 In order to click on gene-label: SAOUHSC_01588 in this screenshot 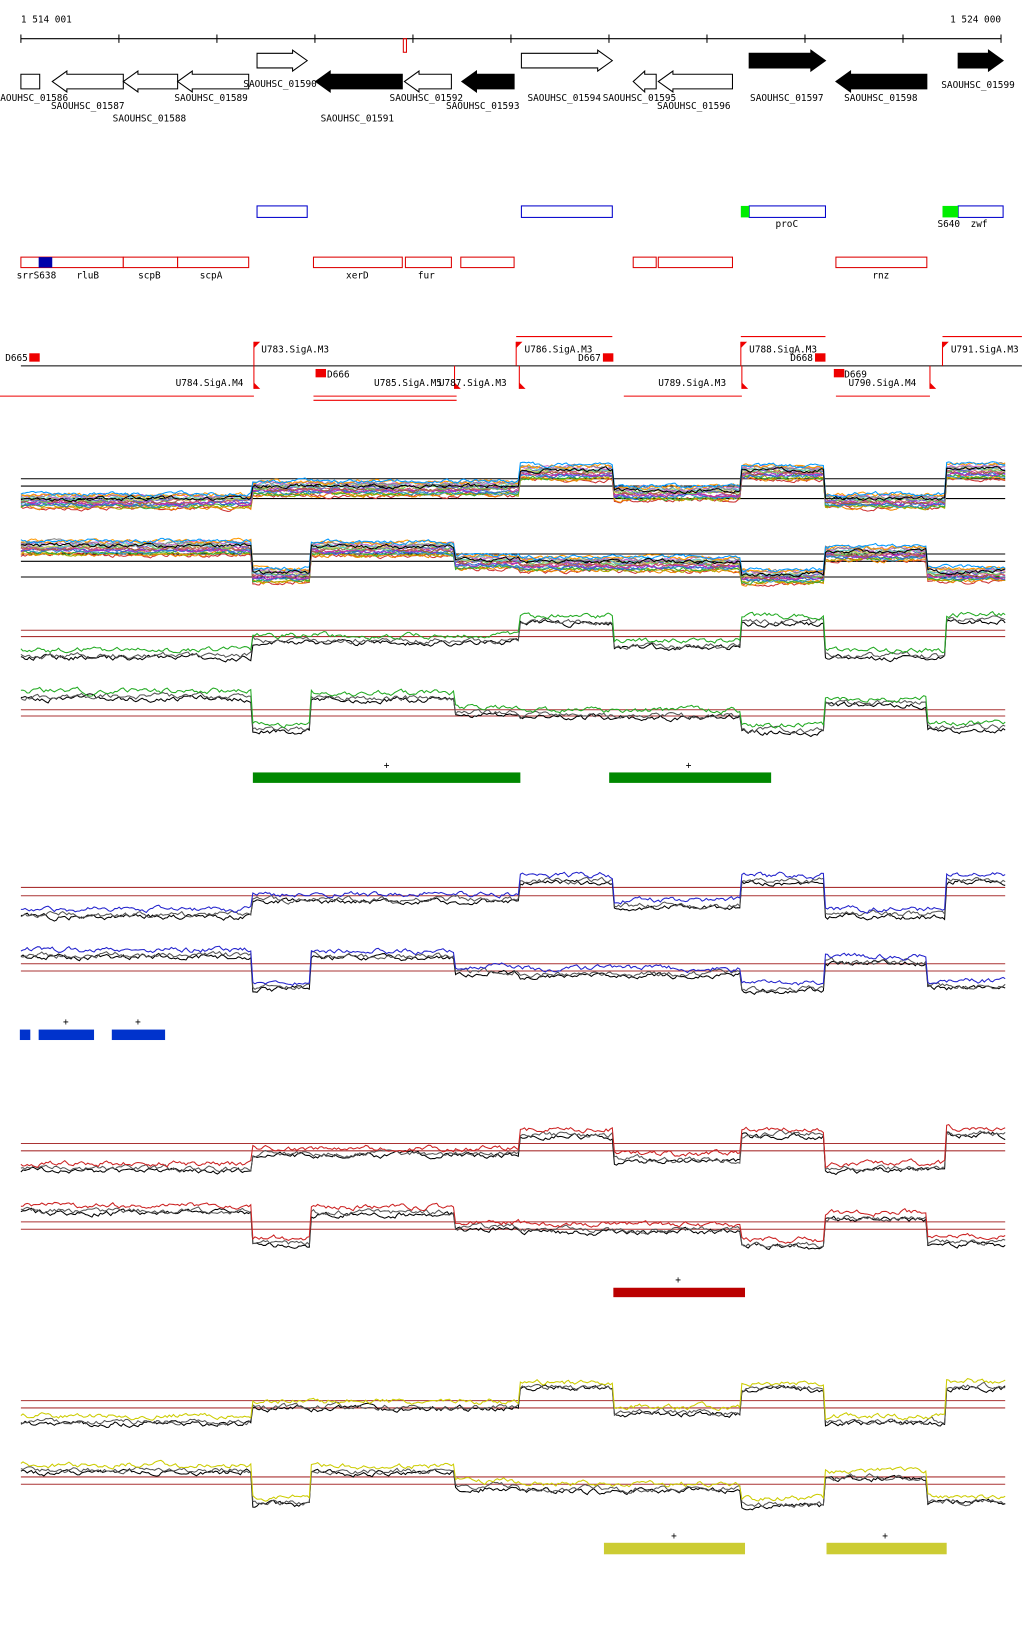, I will do `click(150, 119)`.